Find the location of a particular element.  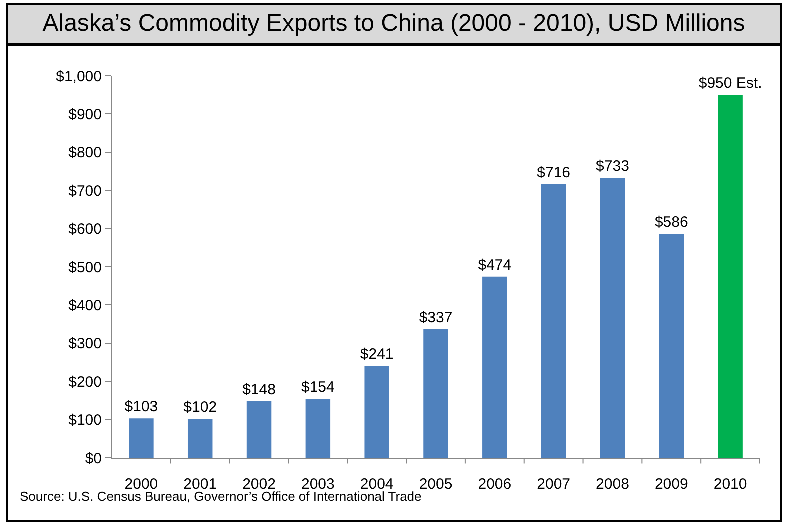

y-tick-label: $400 is located at coordinates (85, 305).